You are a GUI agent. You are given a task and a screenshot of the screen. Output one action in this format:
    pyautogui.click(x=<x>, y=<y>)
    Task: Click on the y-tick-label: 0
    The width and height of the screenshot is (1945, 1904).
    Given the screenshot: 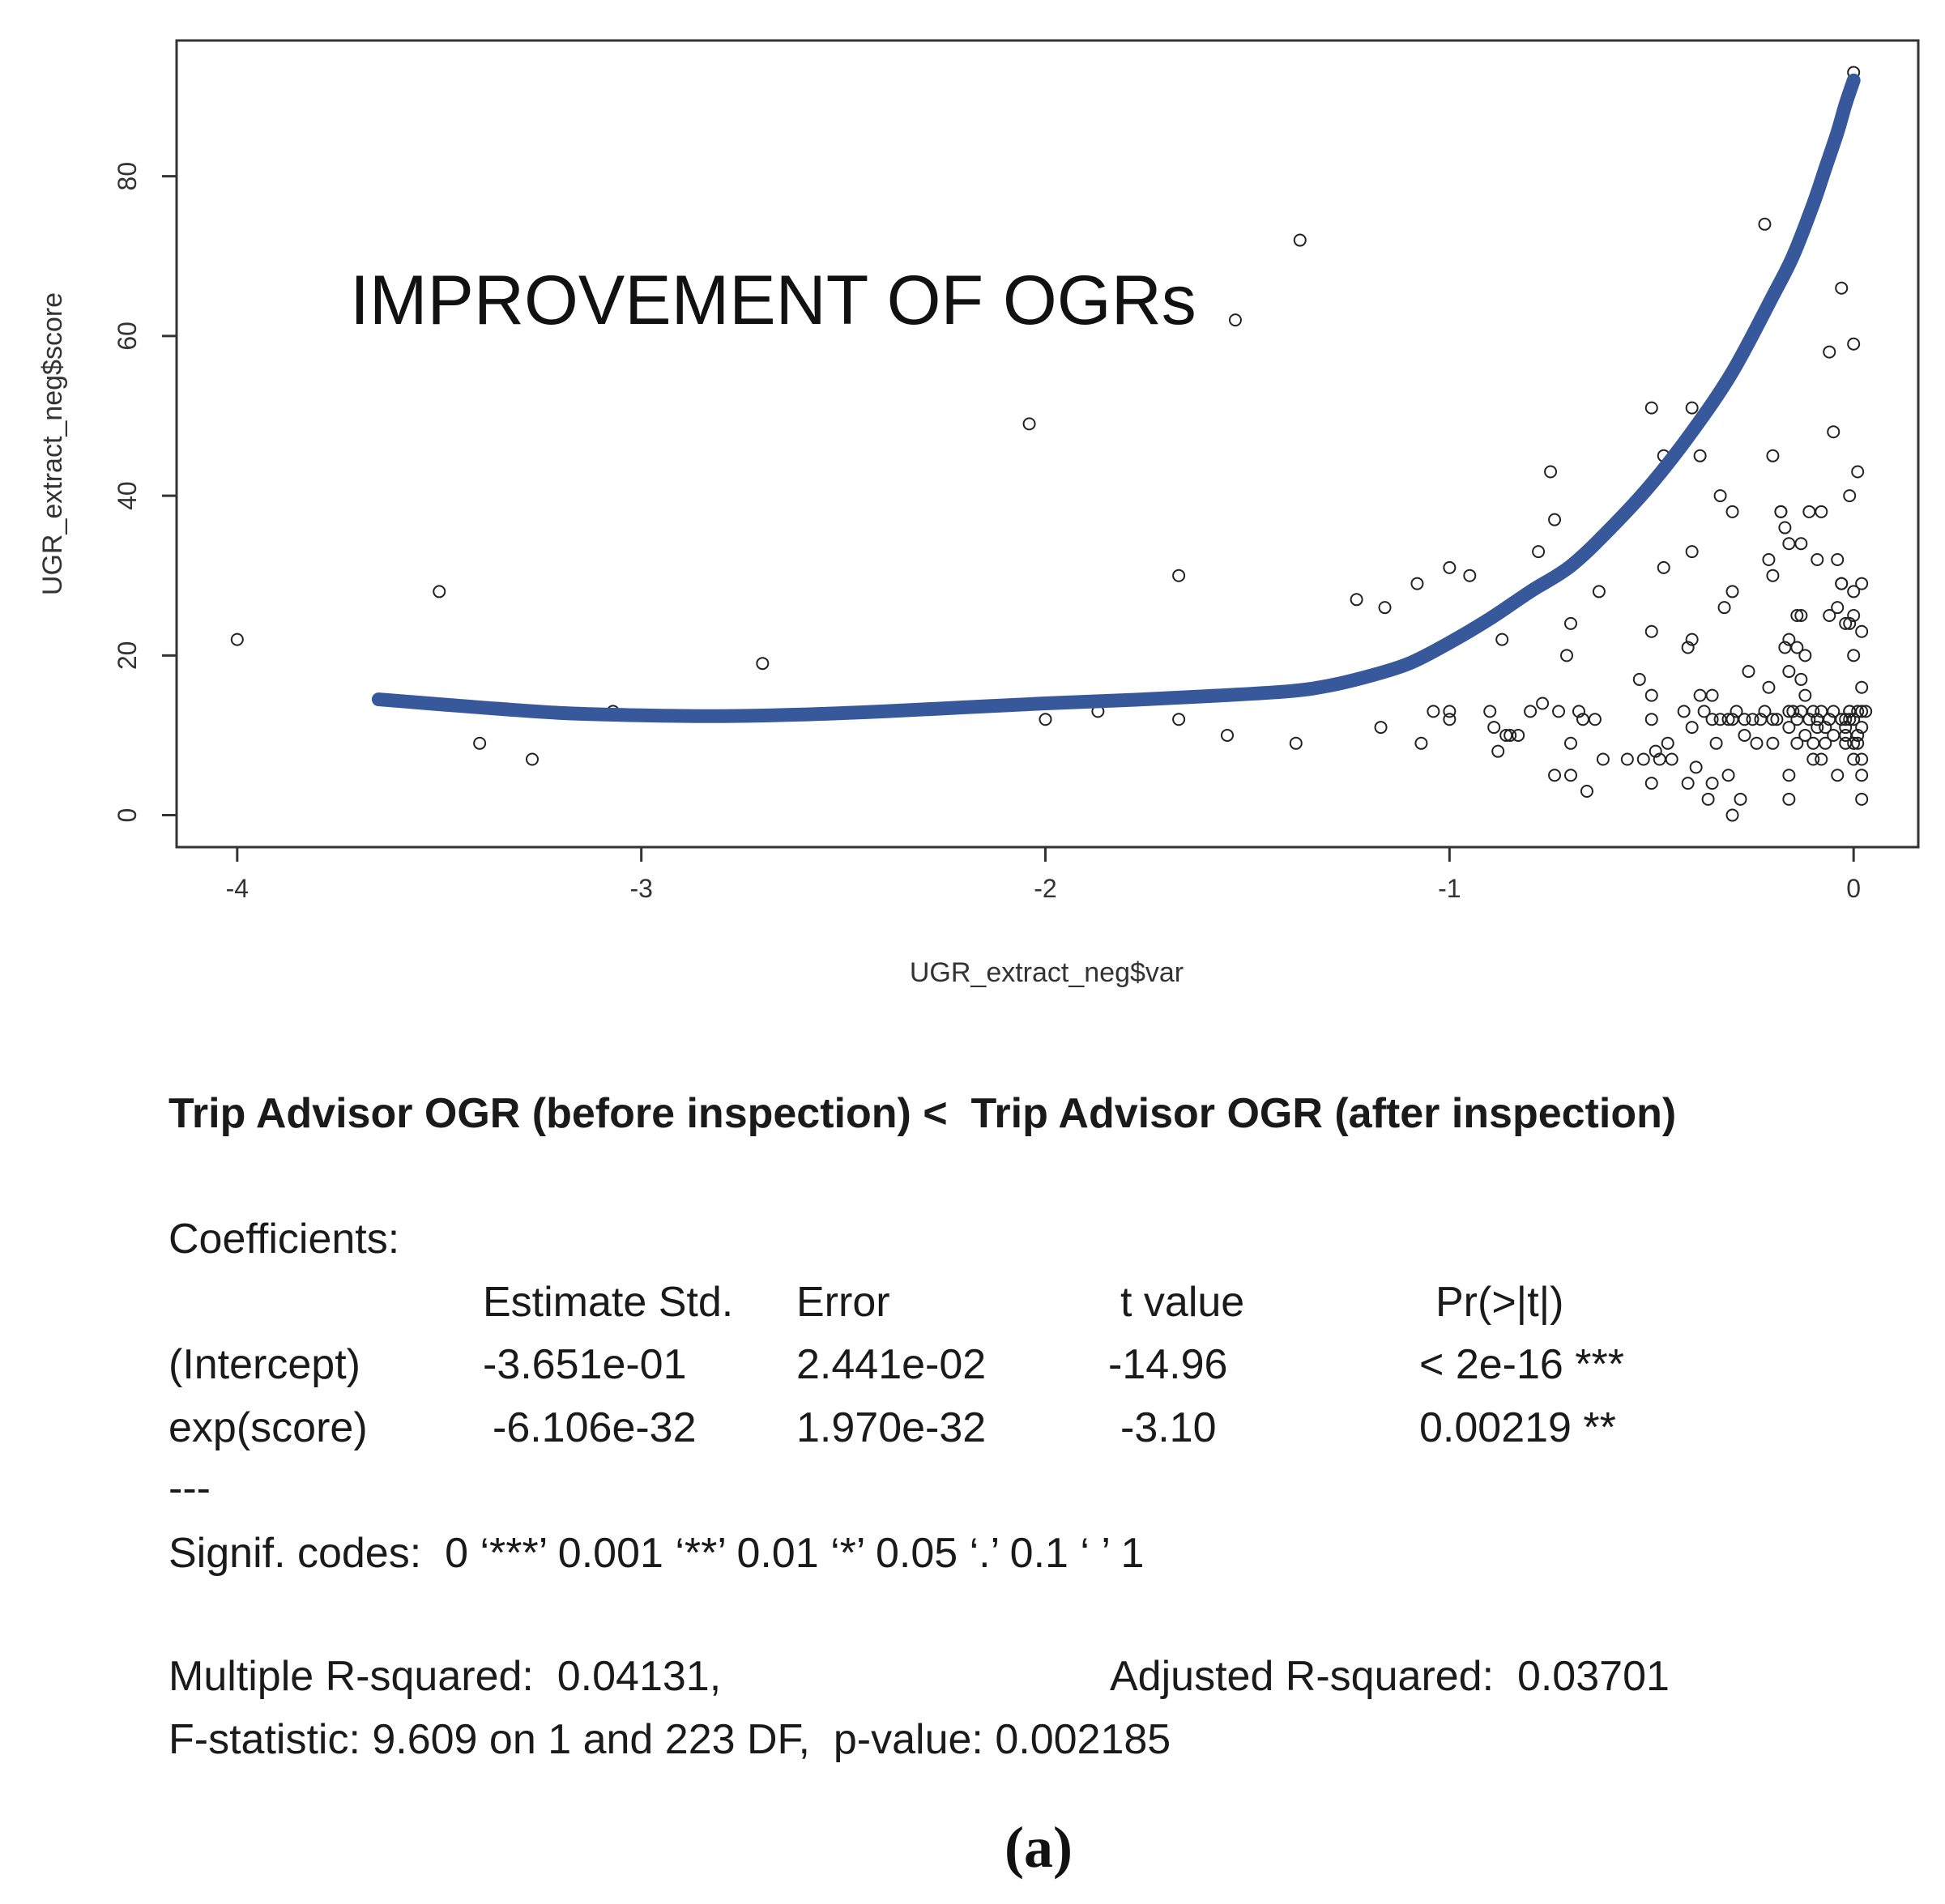 What is the action you would take?
    pyautogui.click(x=128, y=815)
    